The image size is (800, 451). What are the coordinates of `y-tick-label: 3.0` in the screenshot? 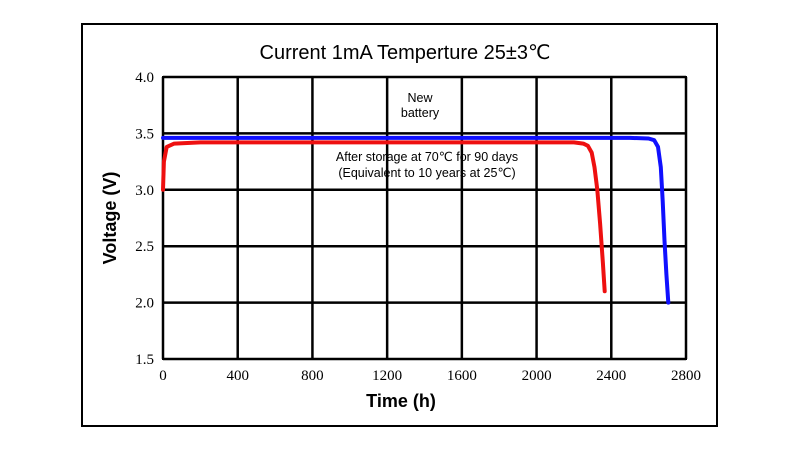 It's located at (144, 191).